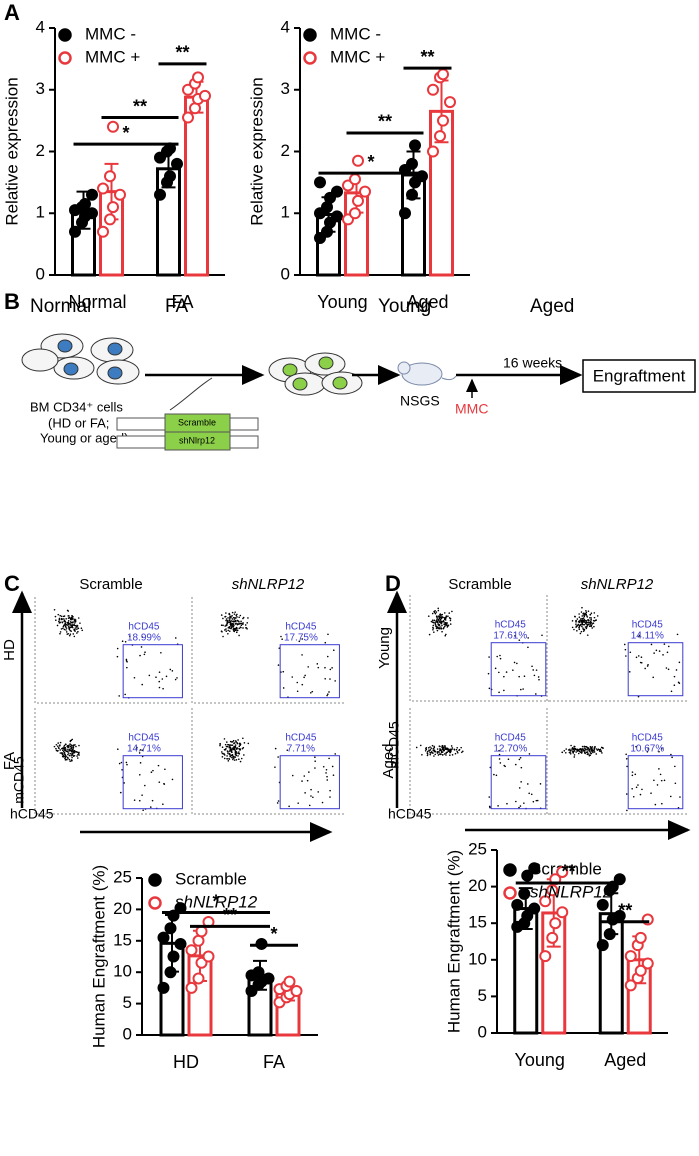  I want to click on plot-frame, so click(479, 761).